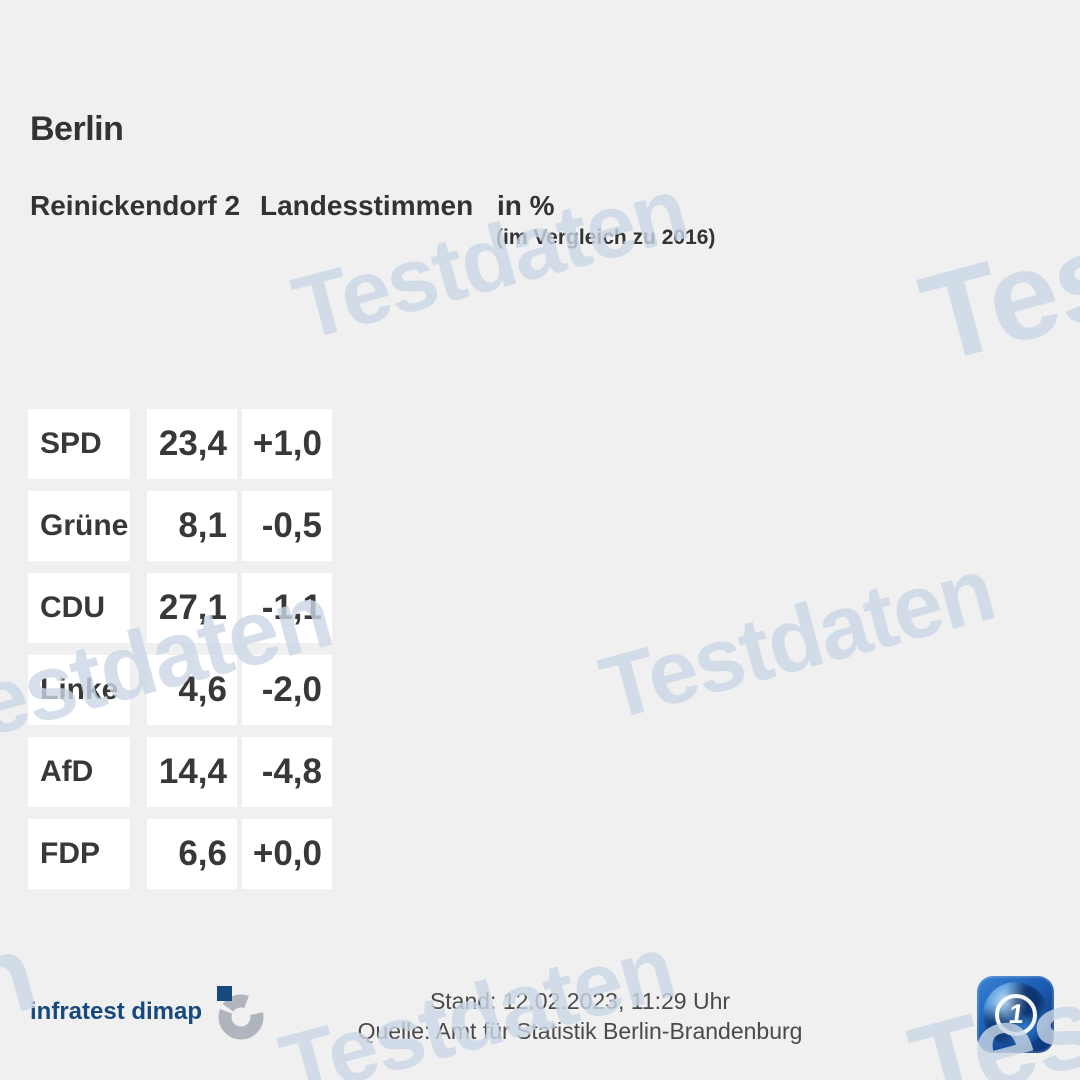  What do you see at coordinates (192, 690) in the screenshot?
I see `vote-share-value: 4,6` at bounding box center [192, 690].